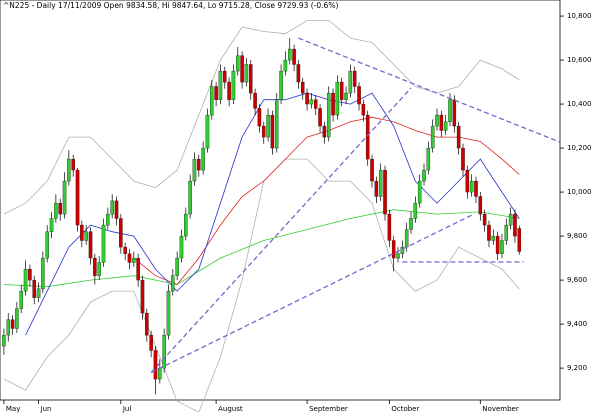 This screenshot has width=600, height=416. What do you see at coordinates (429, 90) in the screenshot?
I see `trend-line` at bounding box center [429, 90].